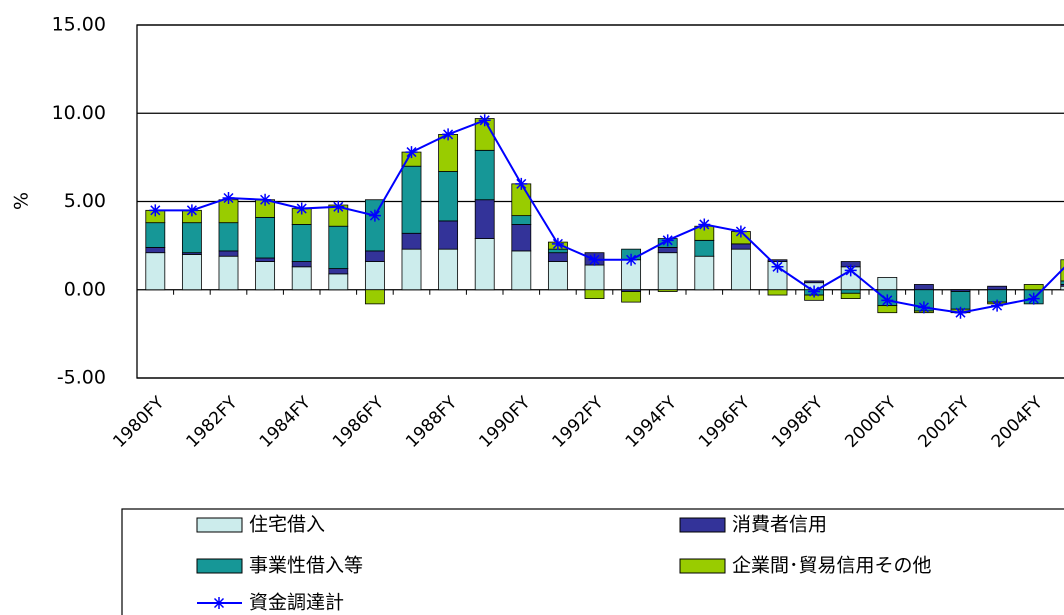 Image resolution: width=1064 pixels, height=615 pixels. Describe the element at coordinates (651, 422) in the screenshot. I see `x-tick-label: 1994FY` at that location.